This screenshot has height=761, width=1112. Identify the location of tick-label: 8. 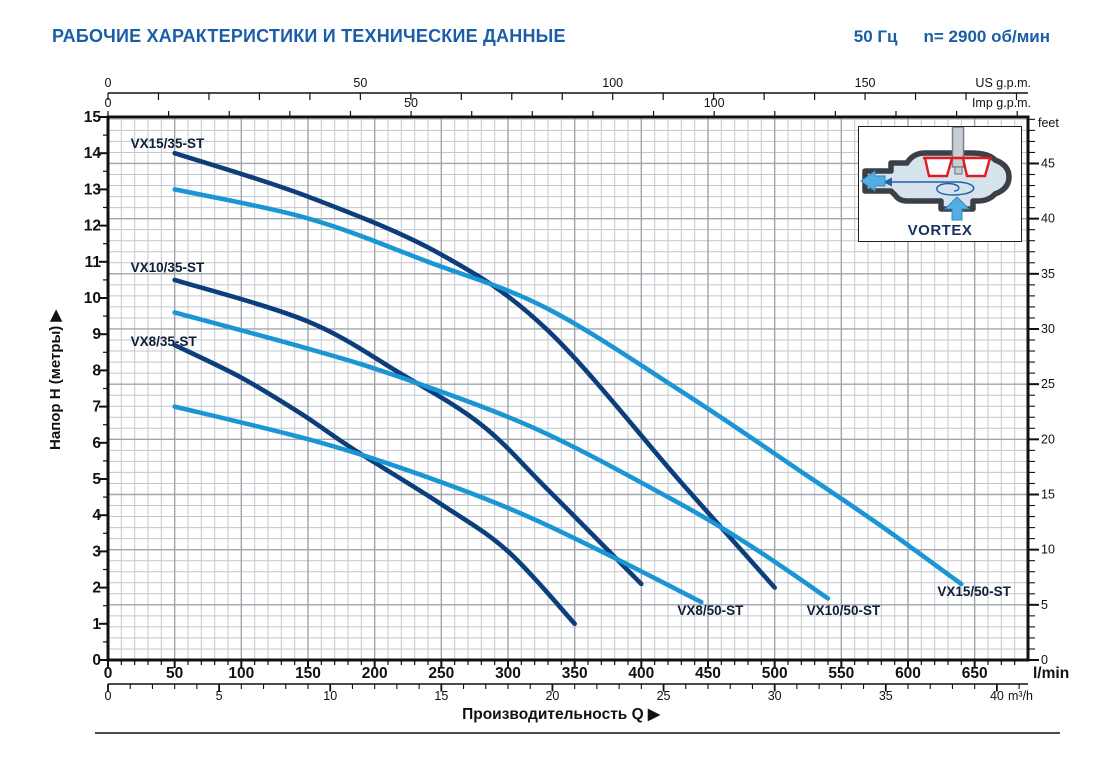
(96, 370).